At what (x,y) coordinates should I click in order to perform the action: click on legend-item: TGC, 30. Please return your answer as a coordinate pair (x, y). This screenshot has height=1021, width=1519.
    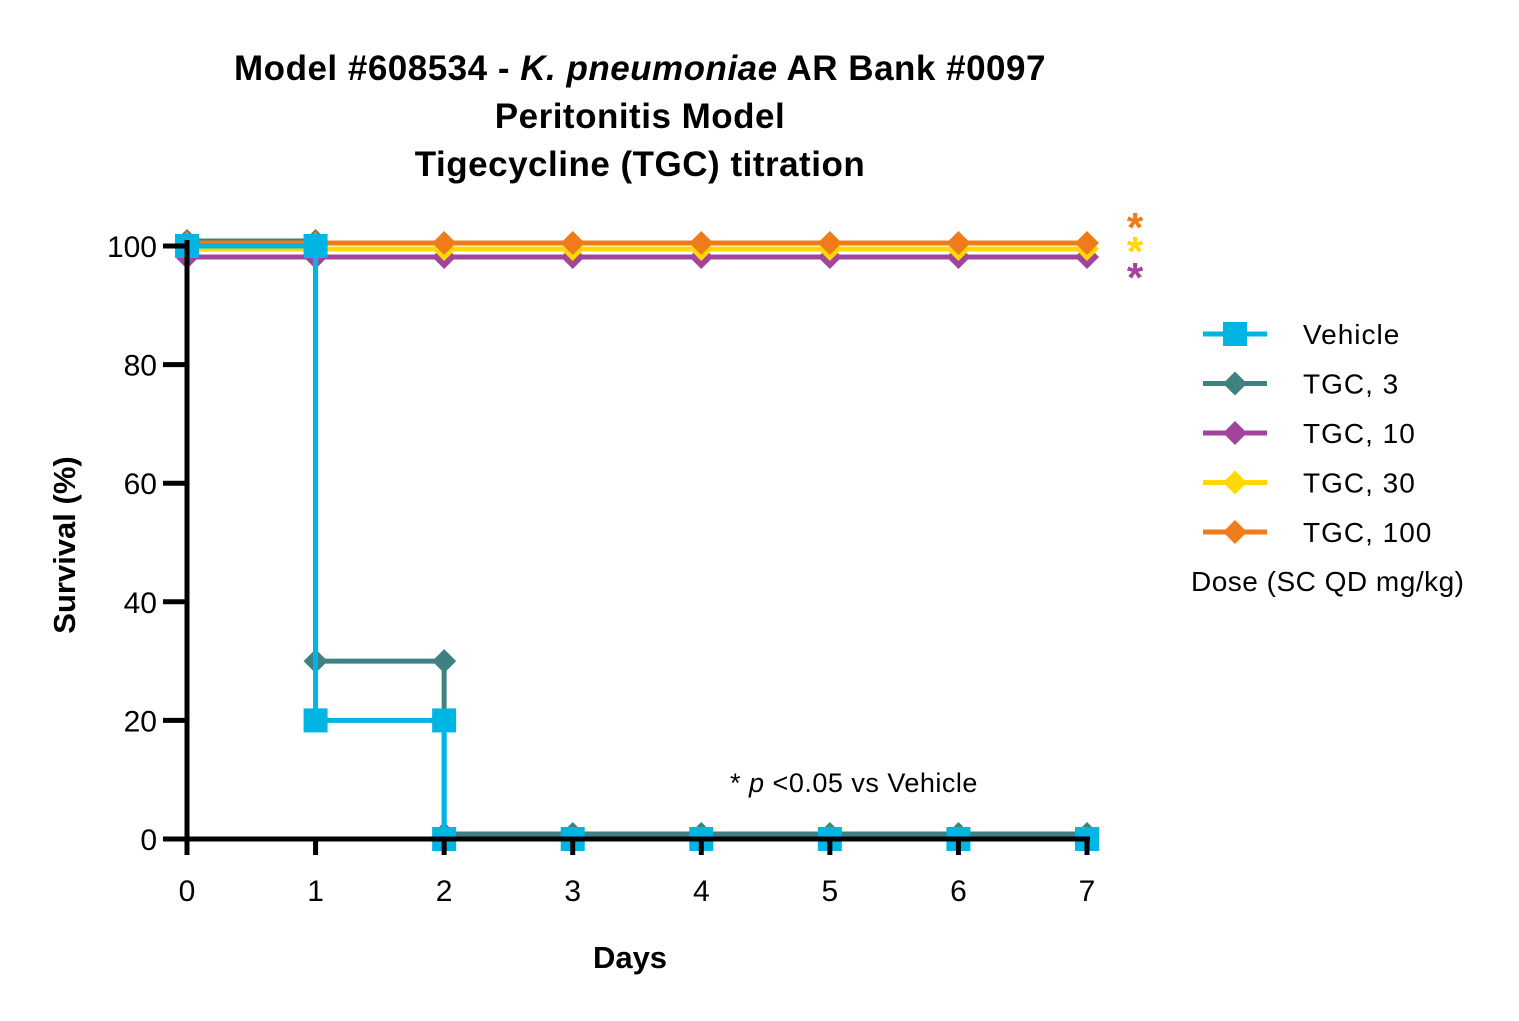
    Looking at the image, I should click on (1309, 483).